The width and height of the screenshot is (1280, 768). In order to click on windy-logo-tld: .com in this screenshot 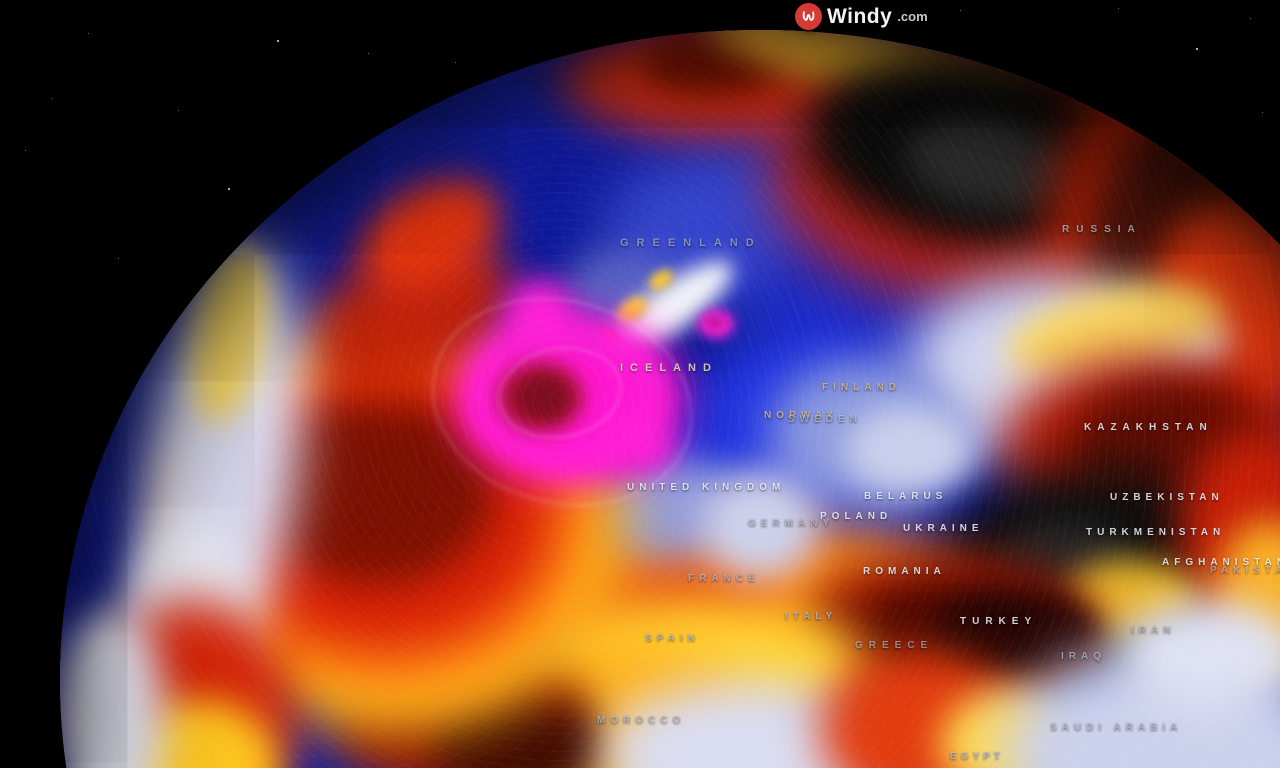, I will do `click(912, 16)`.